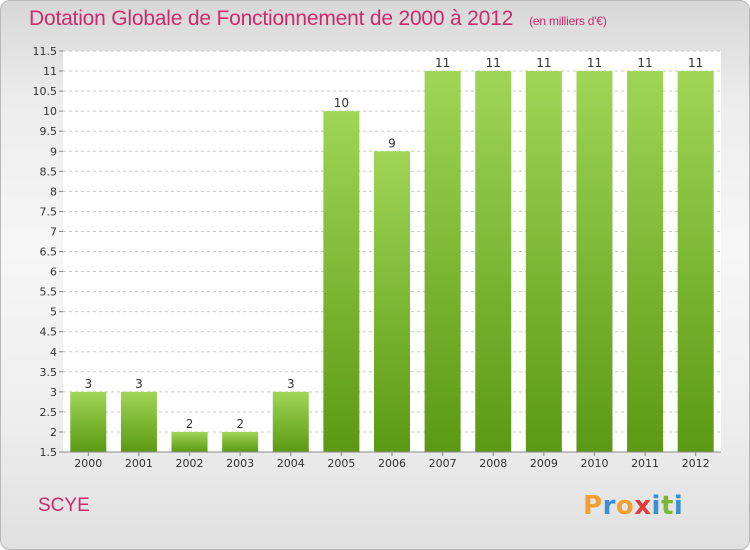 This screenshot has height=550, width=750. I want to click on logo-letter: x, so click(643, 506).